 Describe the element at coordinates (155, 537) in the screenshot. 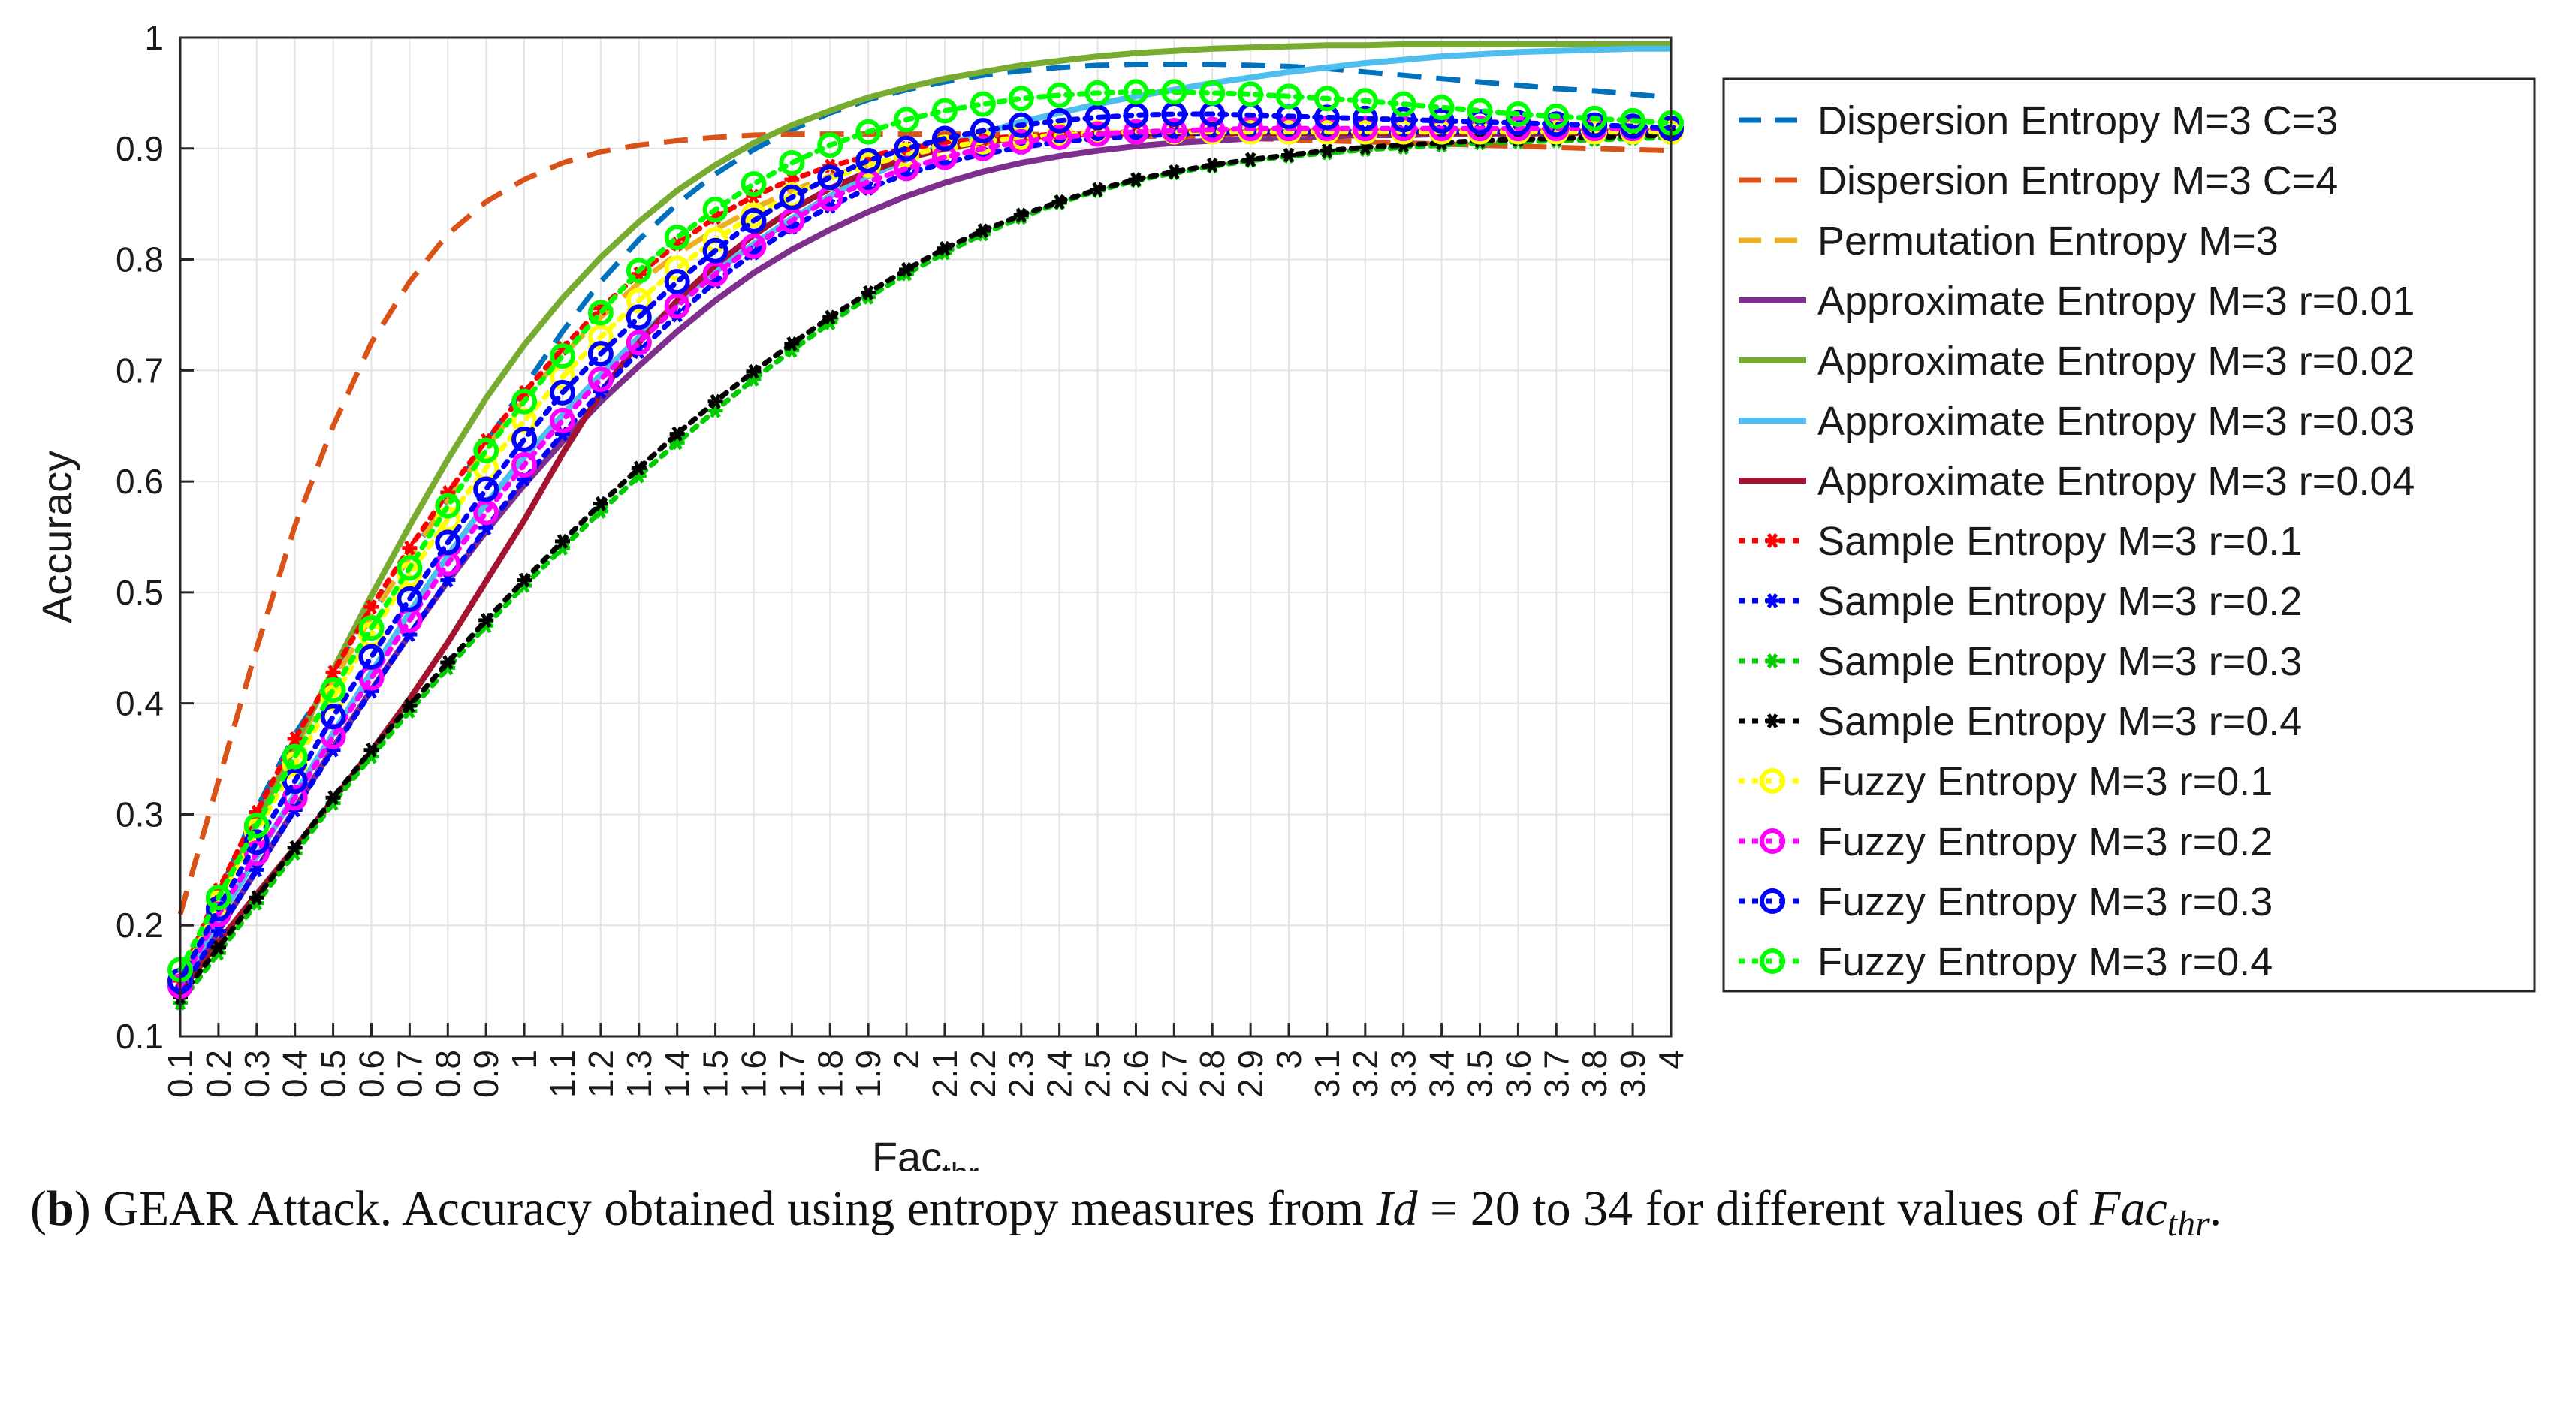

I see `y-axis: 0.1 0.2 0.3 0.4 0.5 0.6 0.7 0.8 0.9 1` at that location.